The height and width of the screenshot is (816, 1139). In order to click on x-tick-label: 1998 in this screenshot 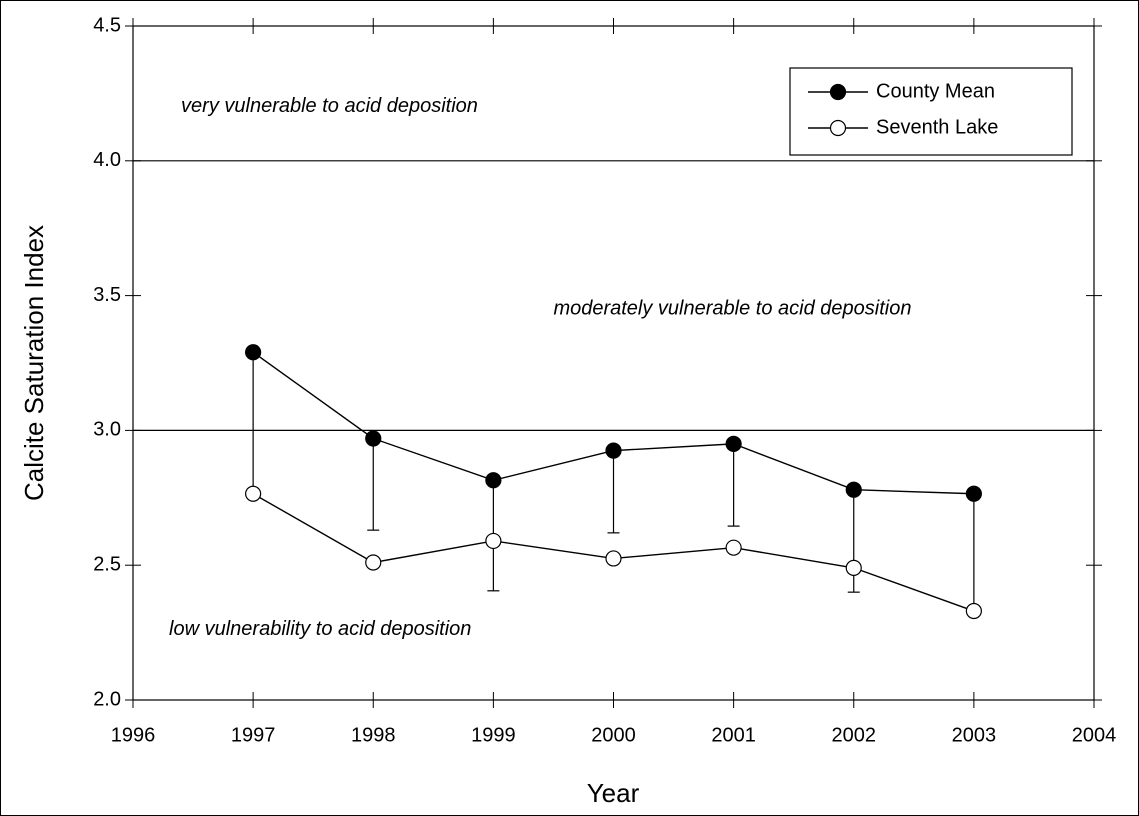, I will do `click(373, 735)`.